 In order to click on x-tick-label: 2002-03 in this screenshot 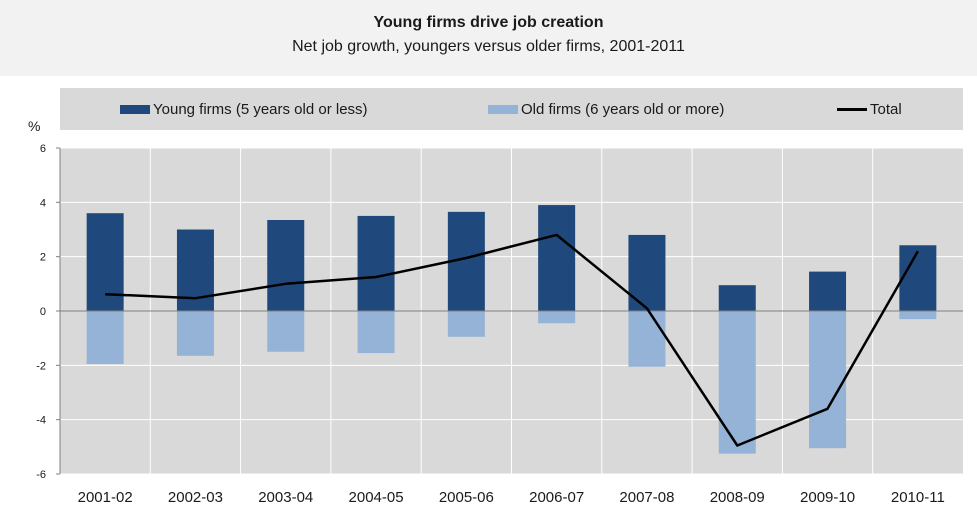, I will do `click(195, 497)`.